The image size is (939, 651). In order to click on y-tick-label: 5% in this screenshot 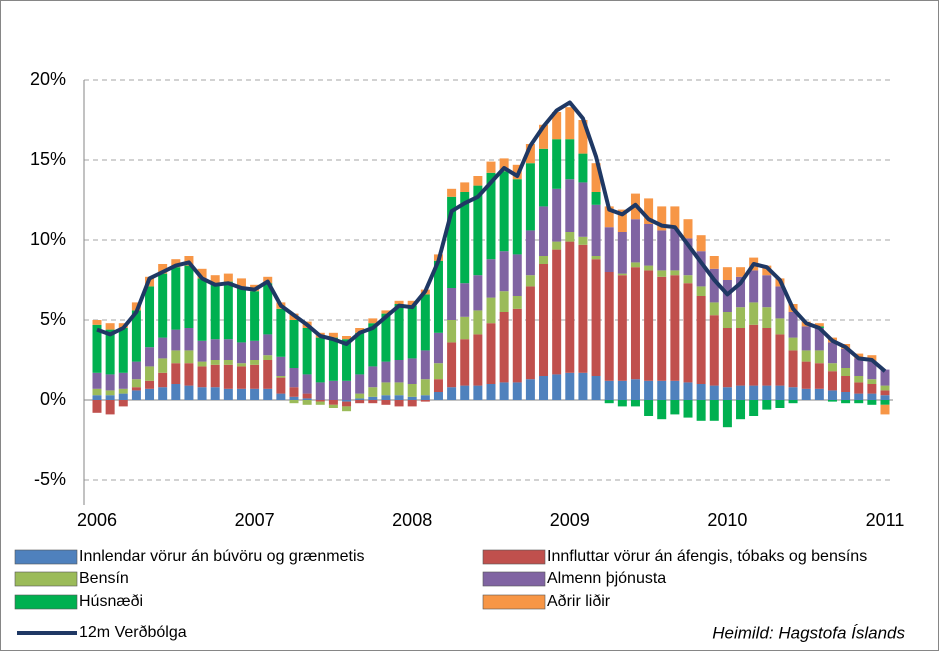, I will do `click(53, 319)`.